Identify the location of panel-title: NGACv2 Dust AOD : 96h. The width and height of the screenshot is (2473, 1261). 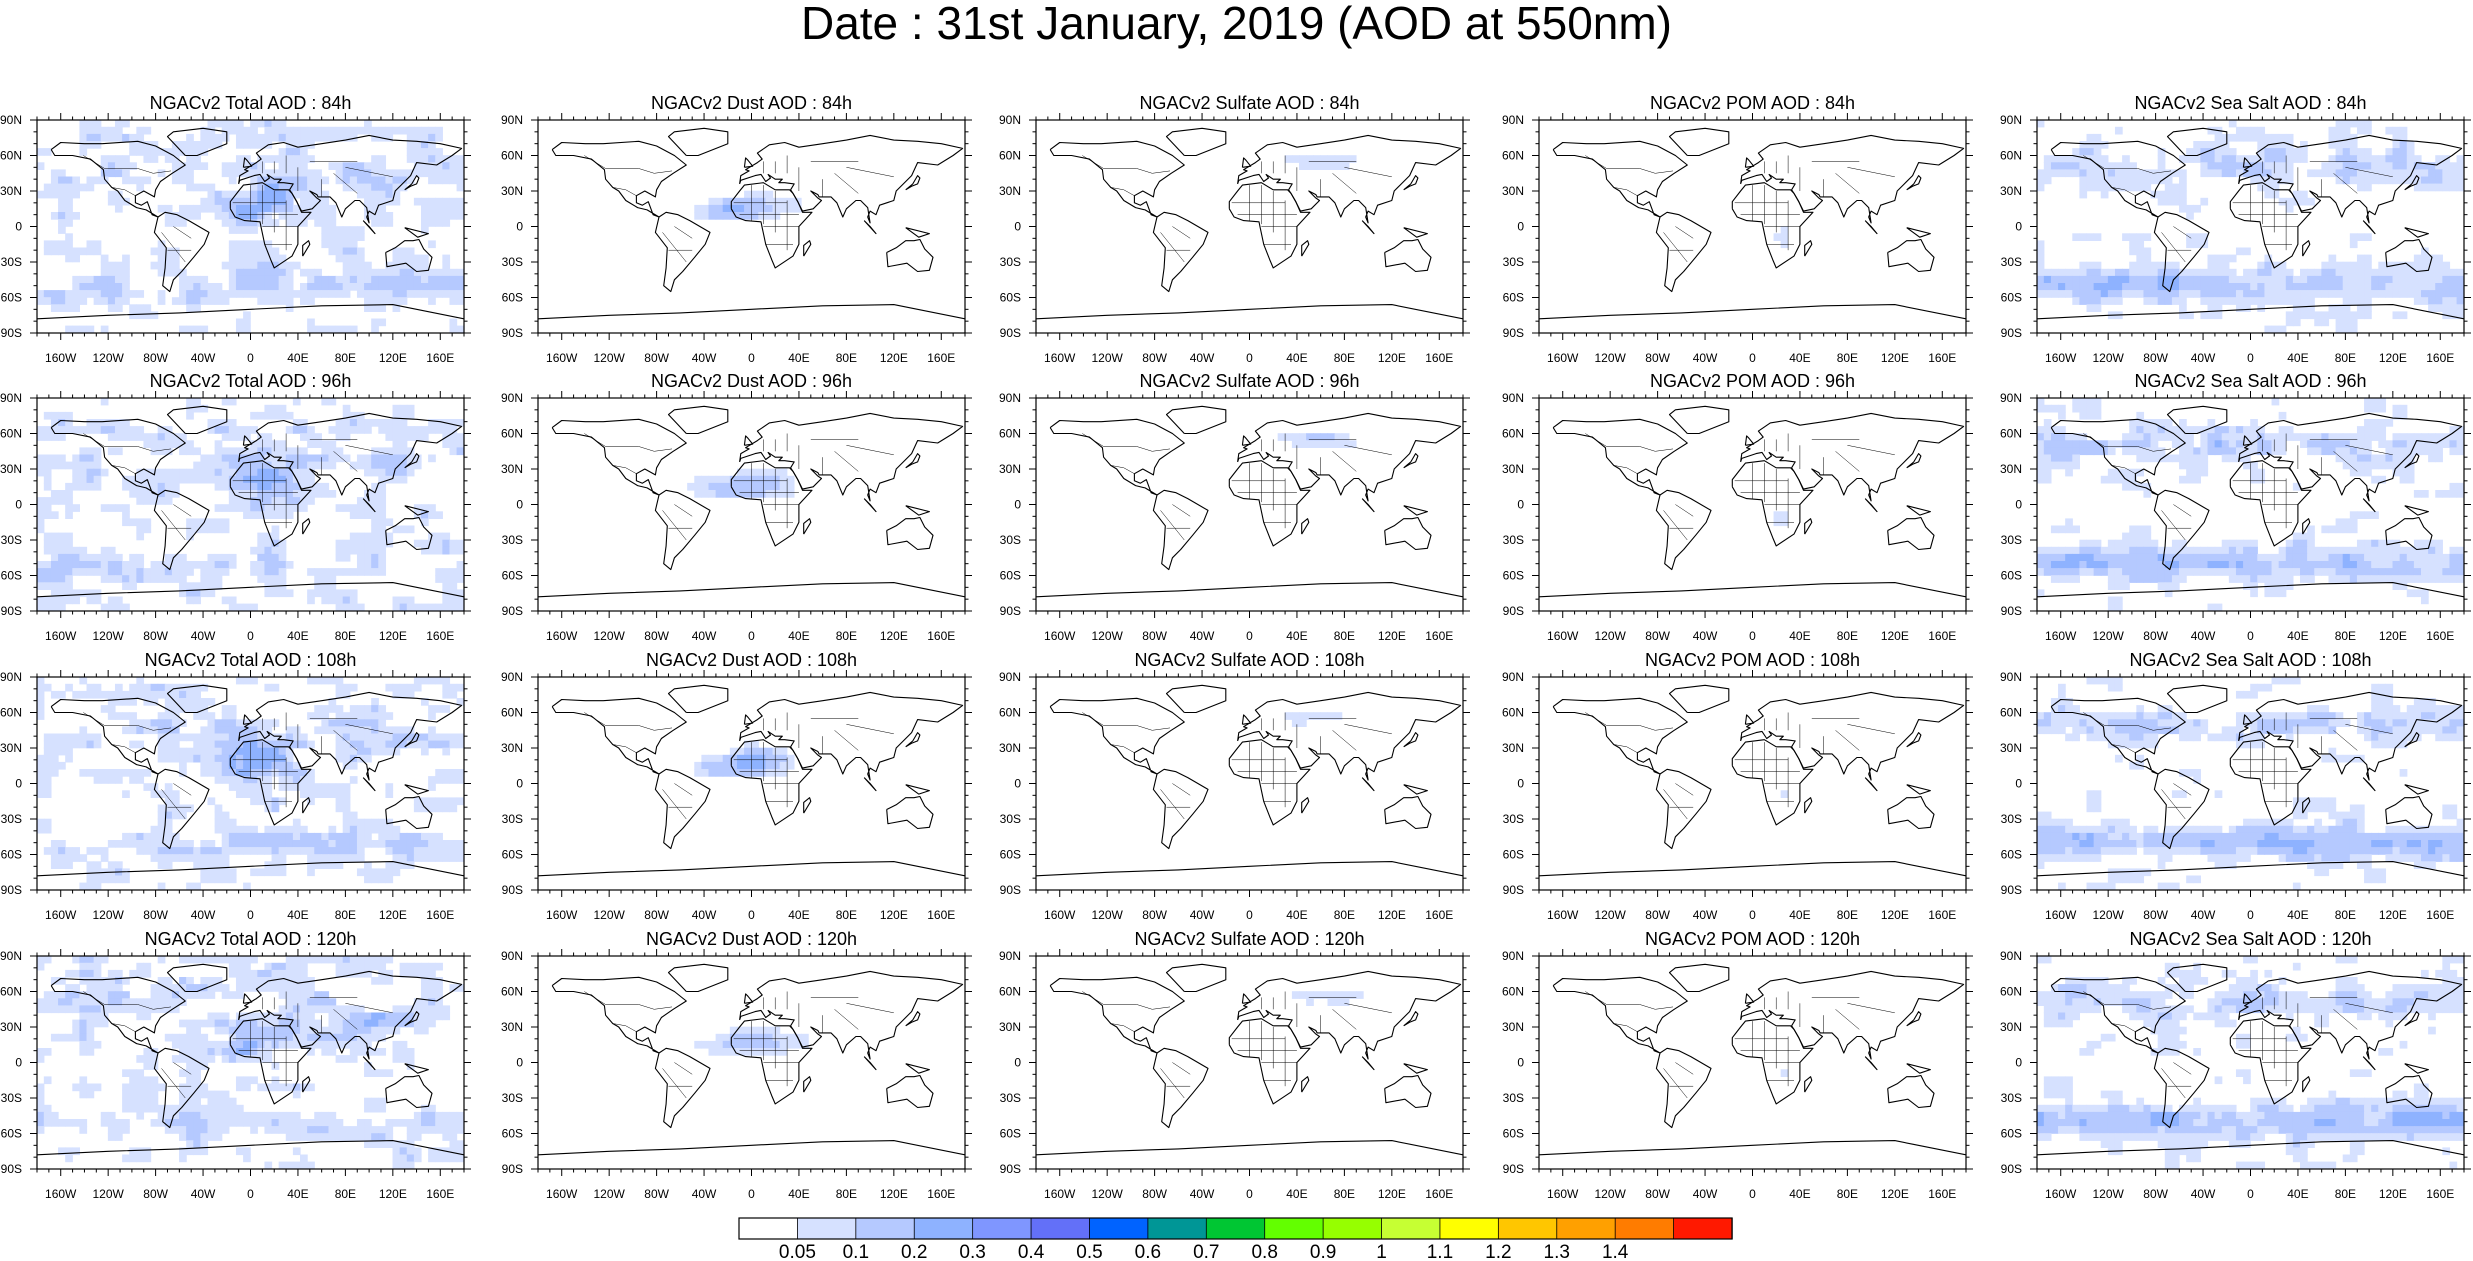
(751, 381).